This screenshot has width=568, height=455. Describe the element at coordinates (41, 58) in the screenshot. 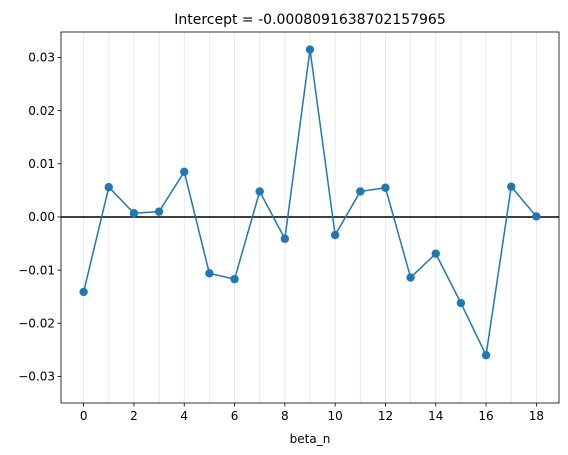

I see `y-tick-label: 0.03` at that location.